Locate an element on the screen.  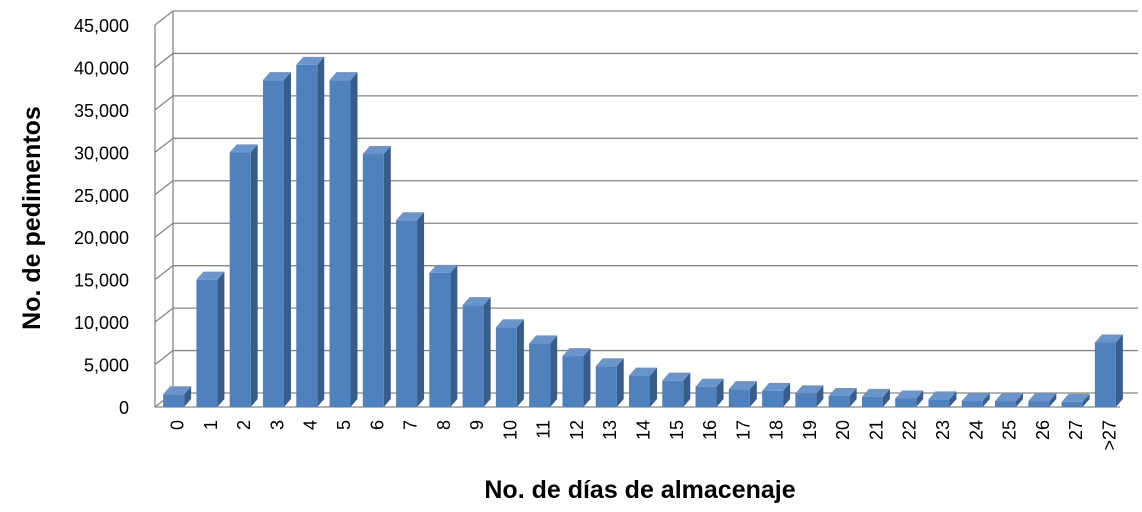
x-tick-label: 23 is located at coordinates (943, 430).